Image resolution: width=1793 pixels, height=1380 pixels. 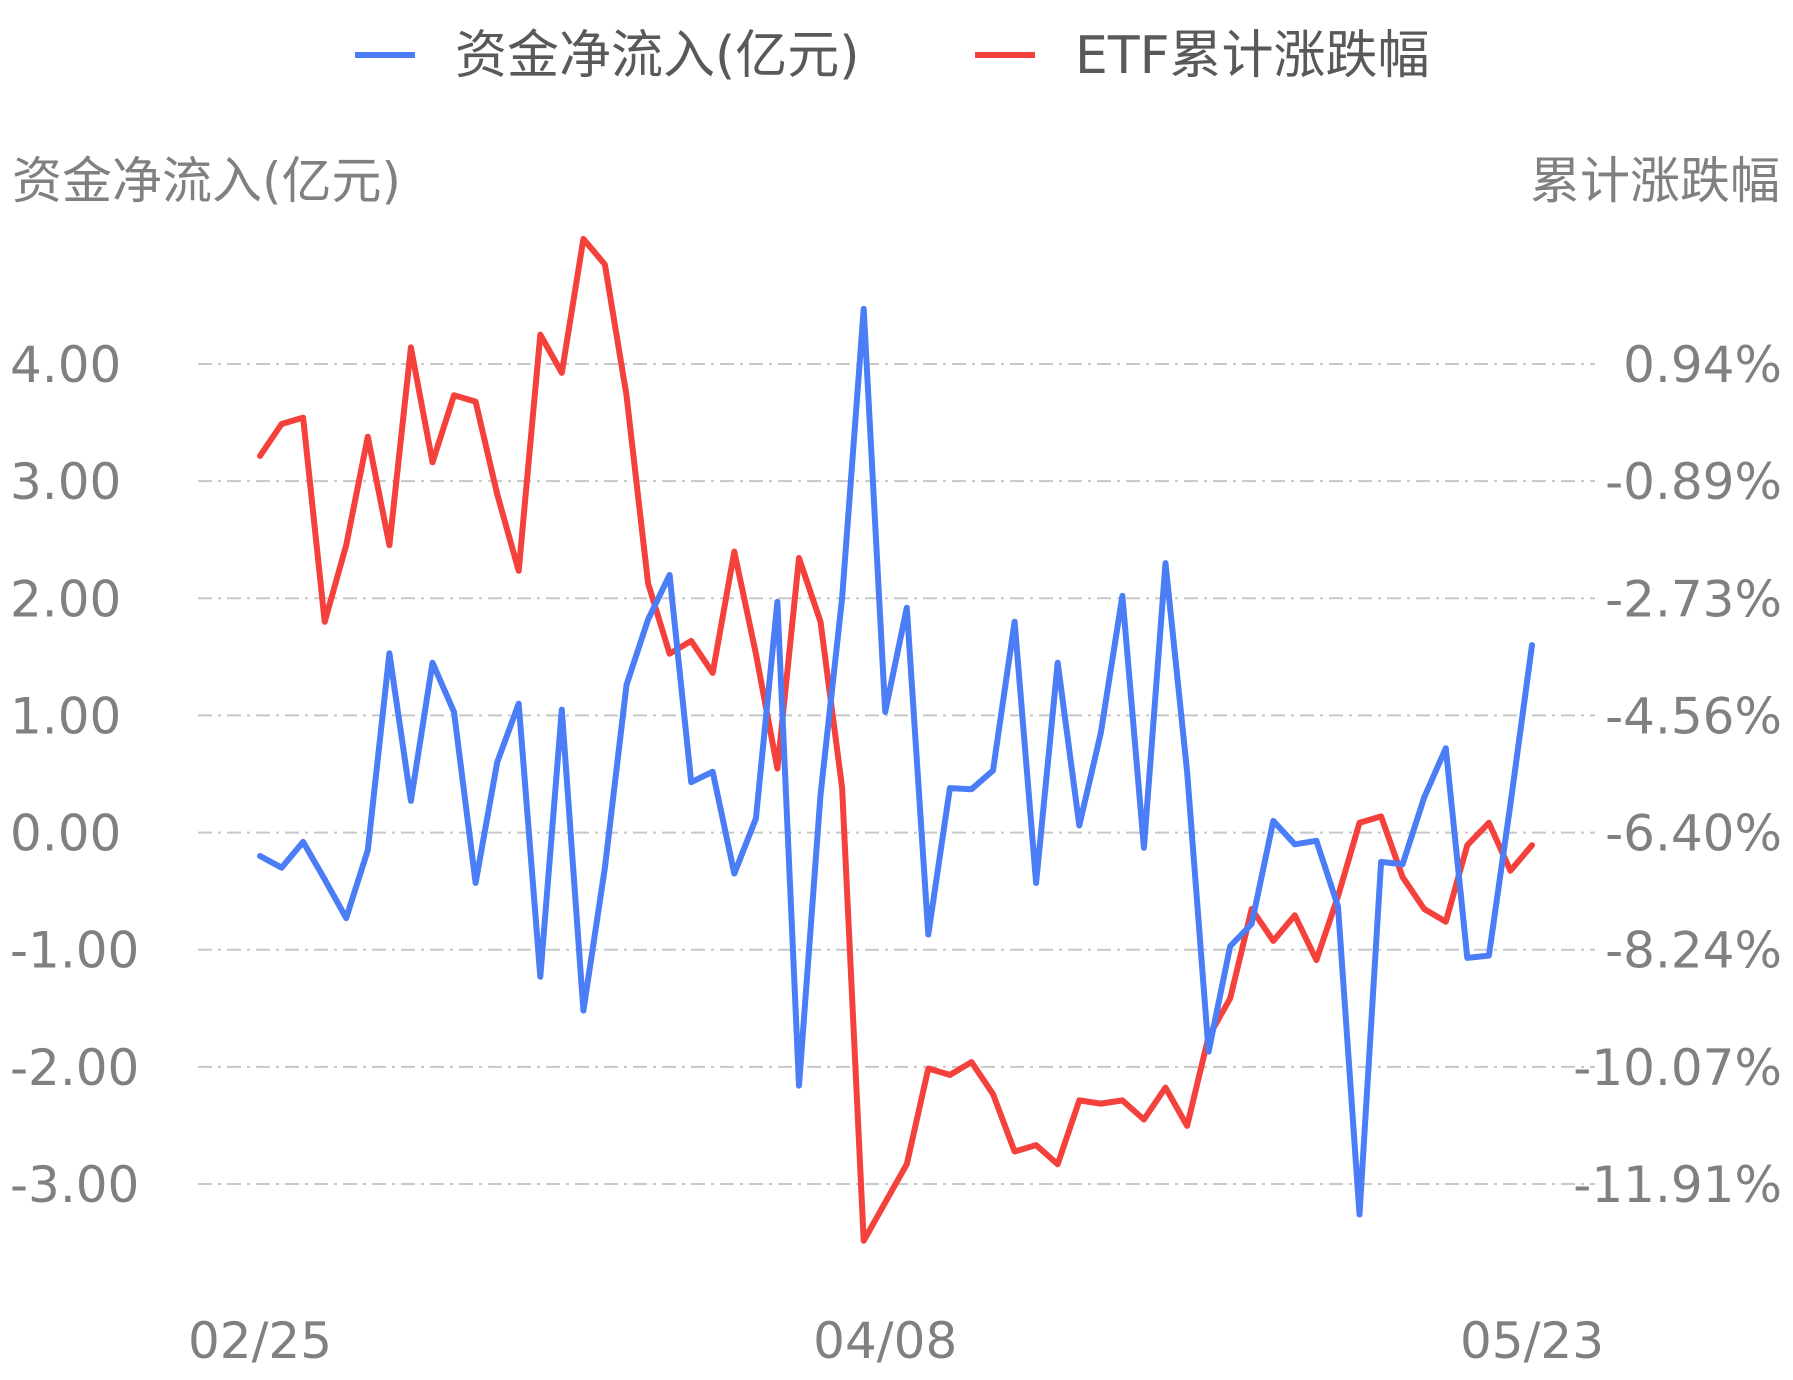 I want to click on right-tick-label: -8.24%, so click(x=1693, y=951).